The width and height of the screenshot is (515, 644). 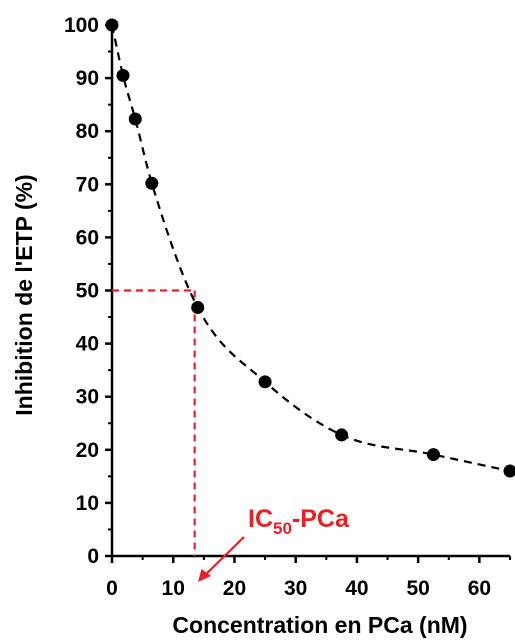 What do you see at coordinates (154, 422) in the screenshot?
I see `ic50-guides` at bounding box center [154, 422].